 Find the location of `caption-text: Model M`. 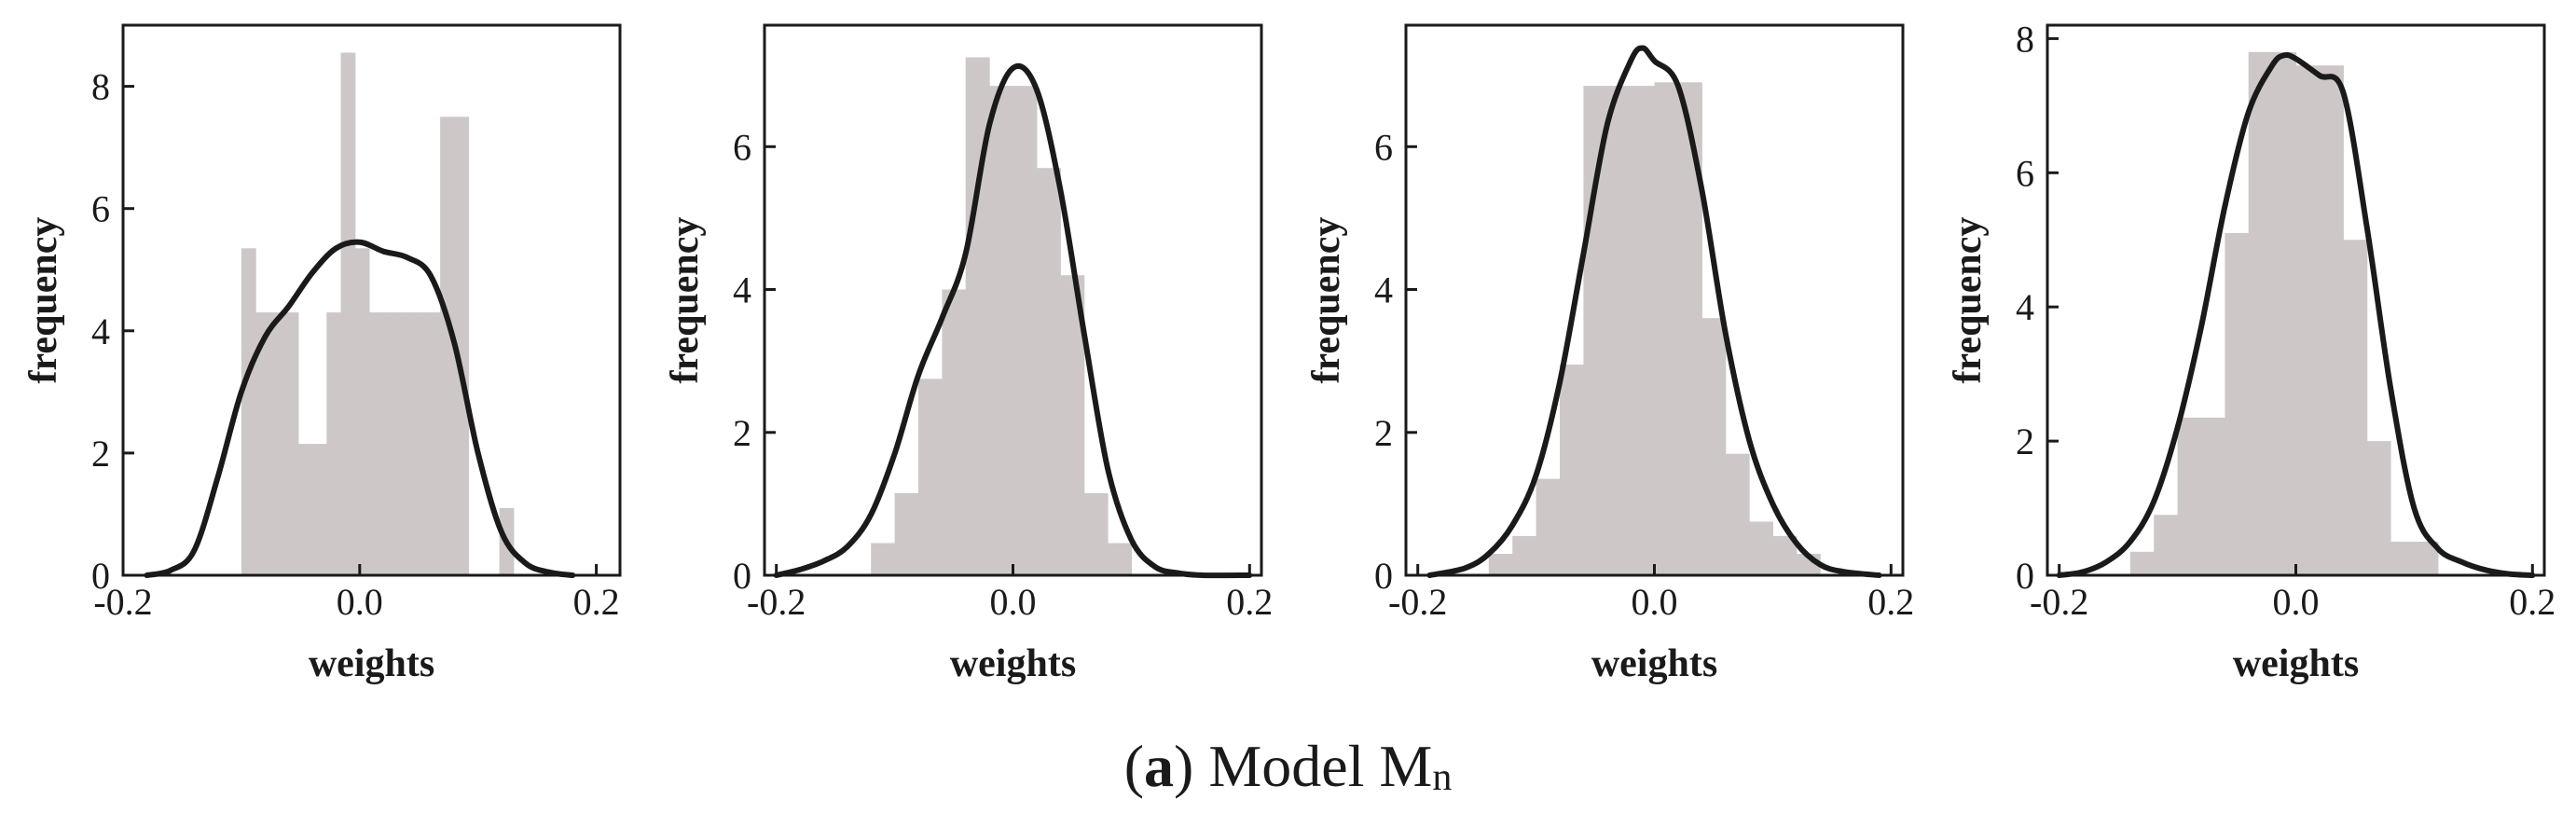

caption-text: Model M is located at coordinates (1313, 766).